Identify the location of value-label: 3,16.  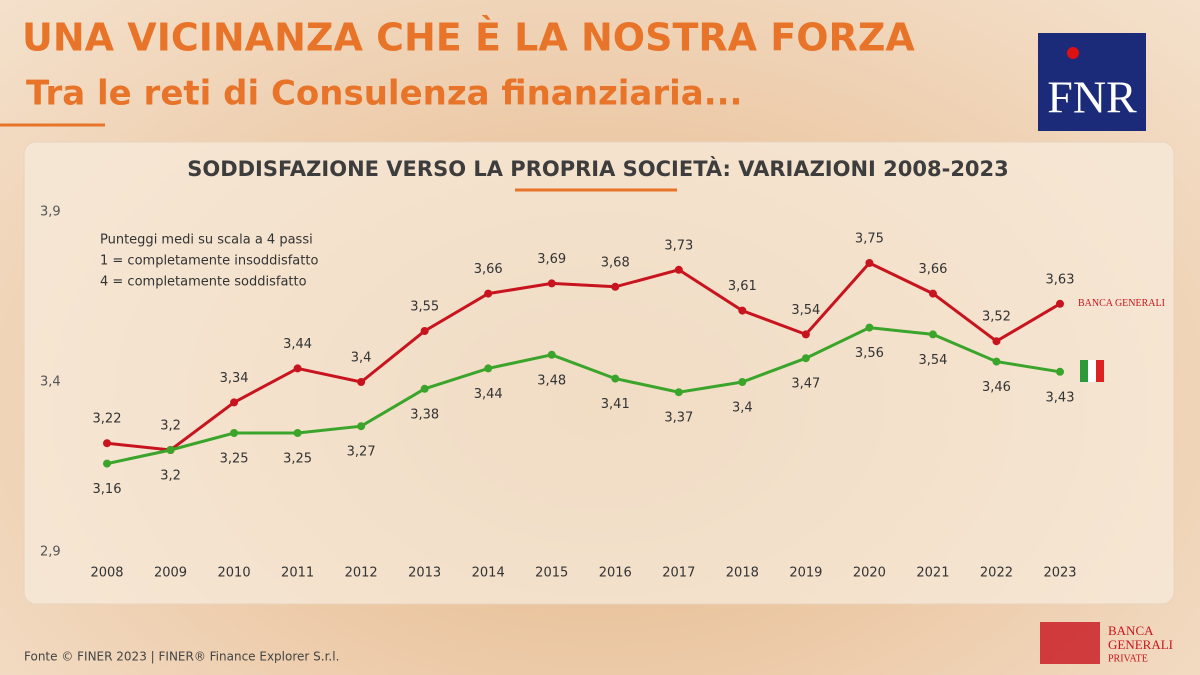
(107, 489).